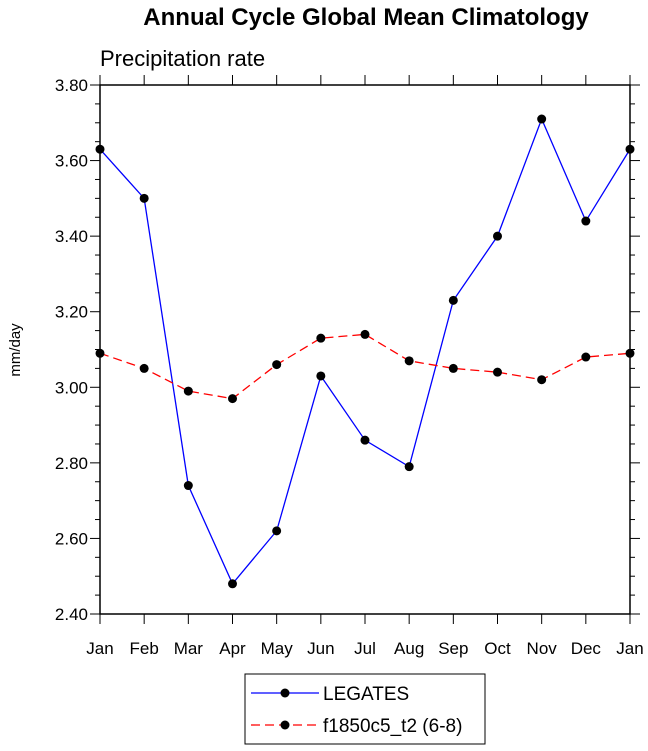 The image size is (648, 751). I want to click on x-tick-label: May, so click(277, 648).